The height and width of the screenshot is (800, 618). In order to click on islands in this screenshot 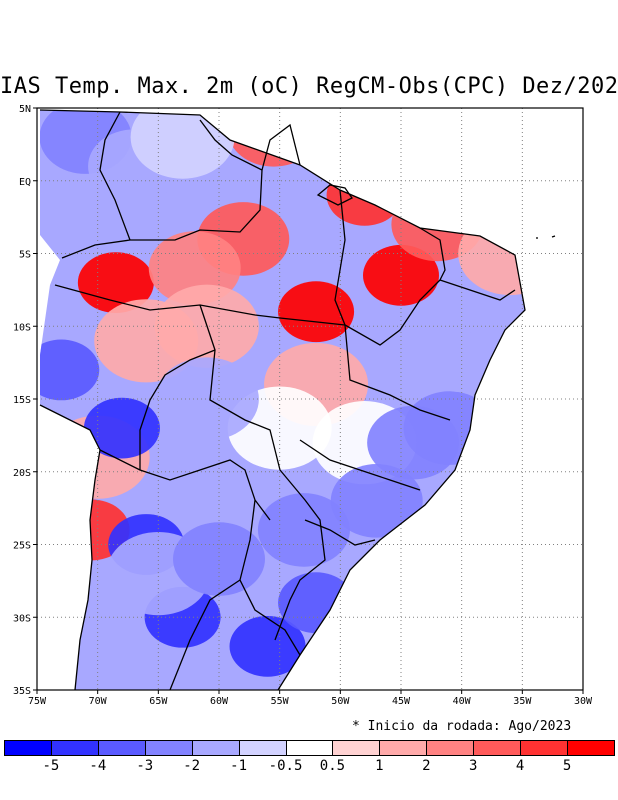, I will do `click(436, 211)`.